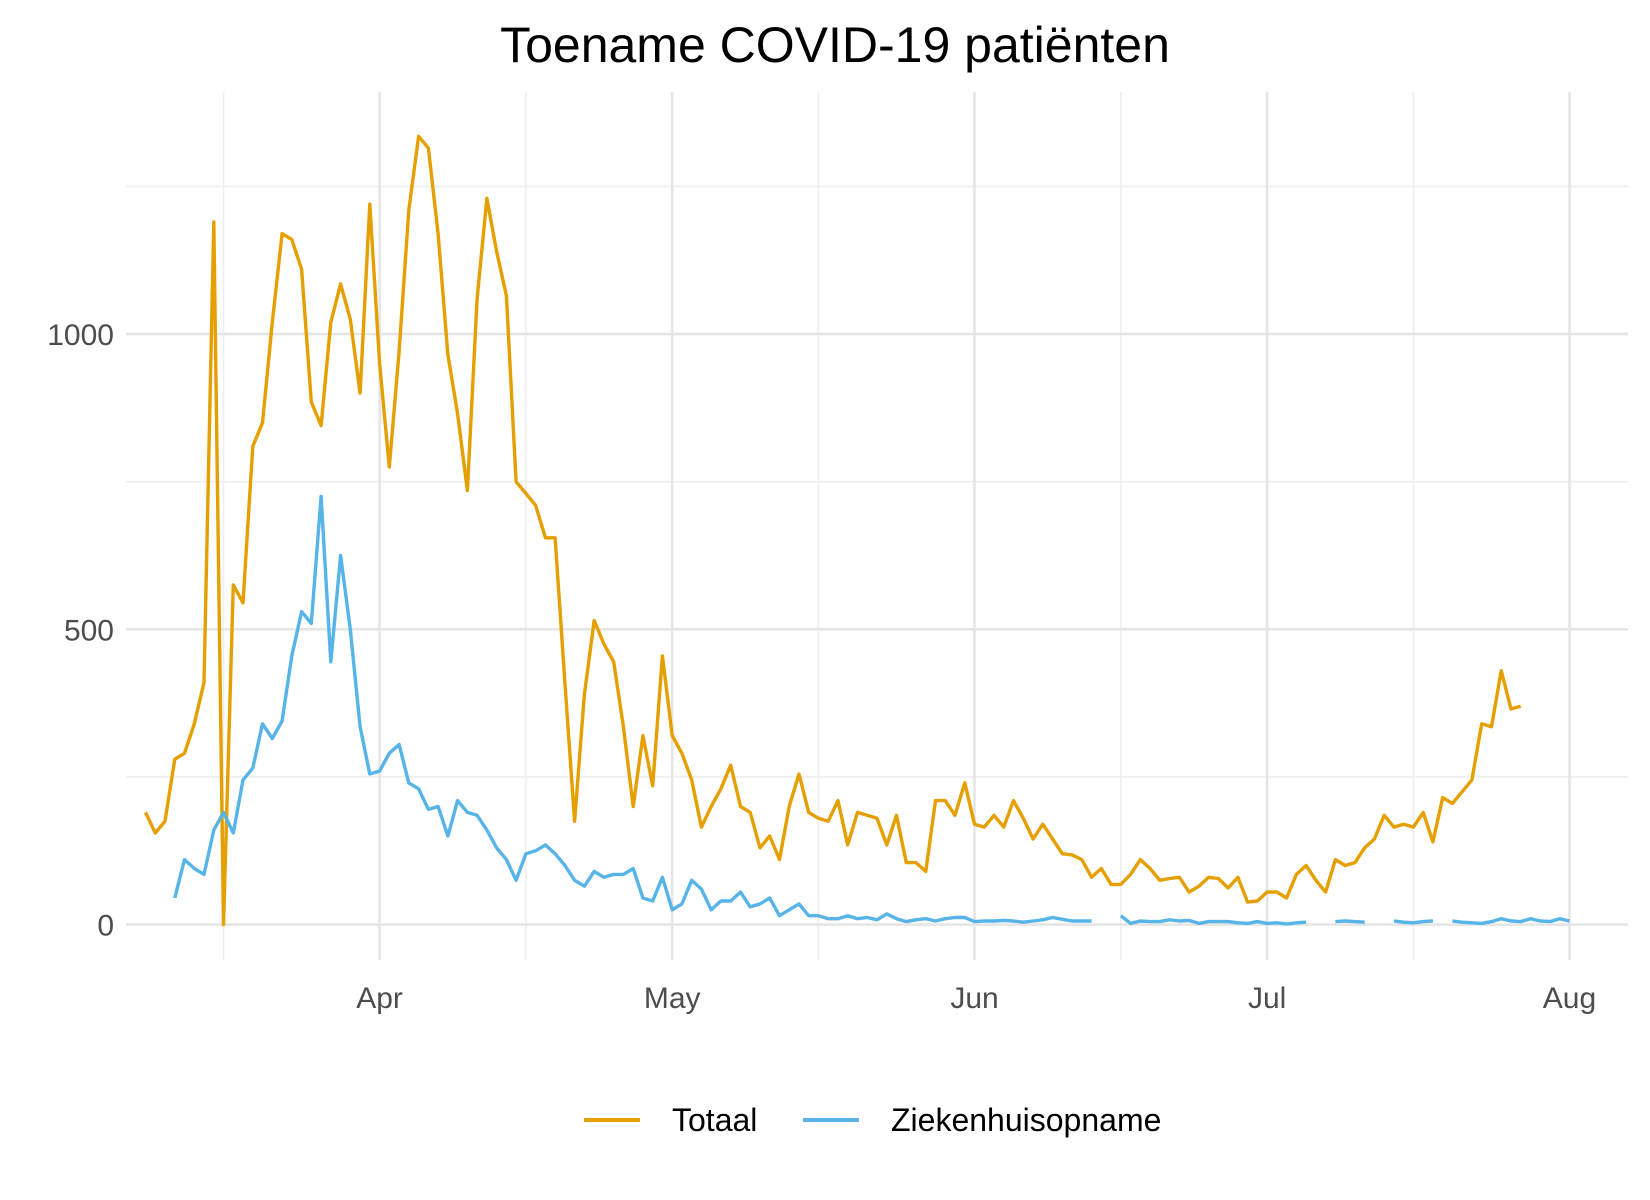 The width and height of the screenshot is (1650, 1200). What do you see at coordinates (835, 45) in the screenshot?
I see `chart-title: Toename COVID-19 patiënten` at bounding box center [835, 45].